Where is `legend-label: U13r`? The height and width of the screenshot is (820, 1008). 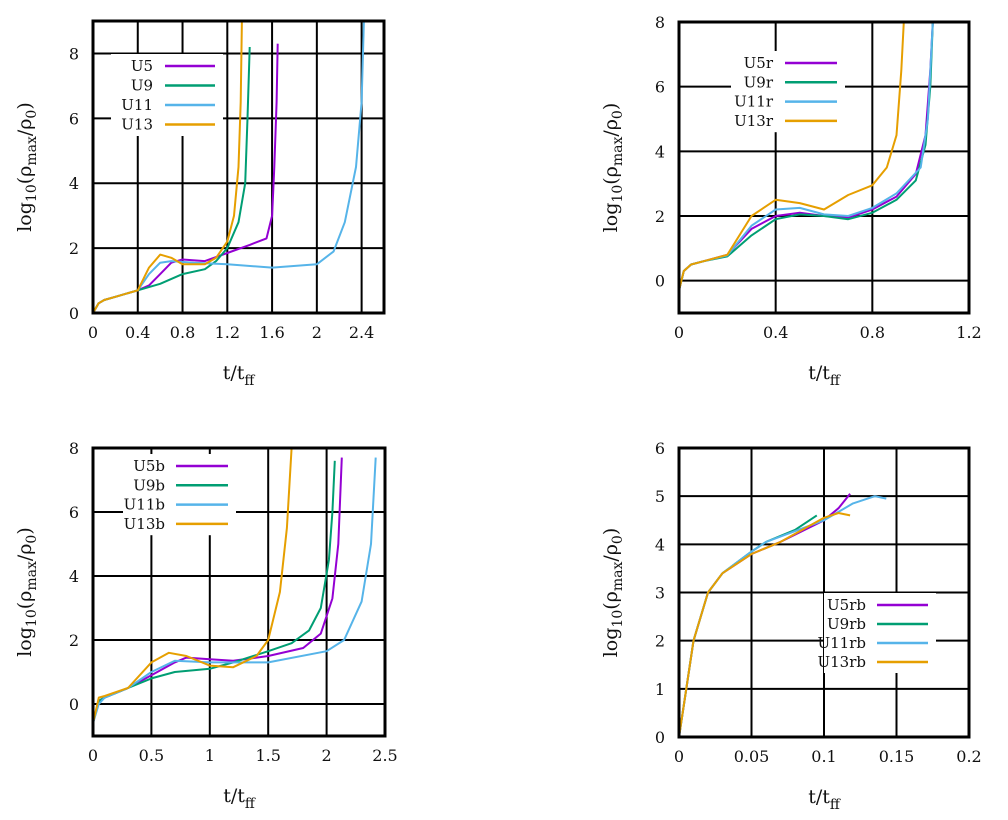
legend-label: U13r is located at coordinates (754, 121).